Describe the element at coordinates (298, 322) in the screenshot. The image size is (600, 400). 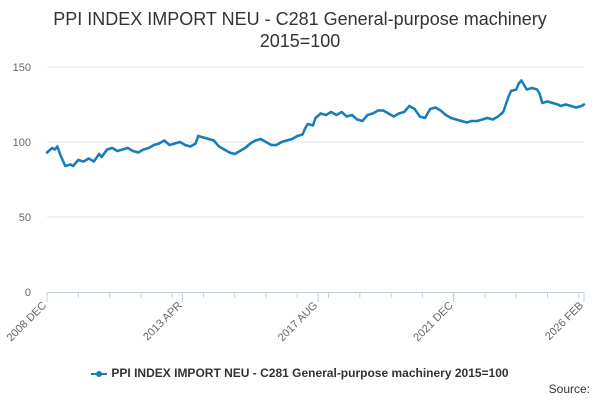
I see `x-tick-label-2017-08: 2017 AUG` at that location.